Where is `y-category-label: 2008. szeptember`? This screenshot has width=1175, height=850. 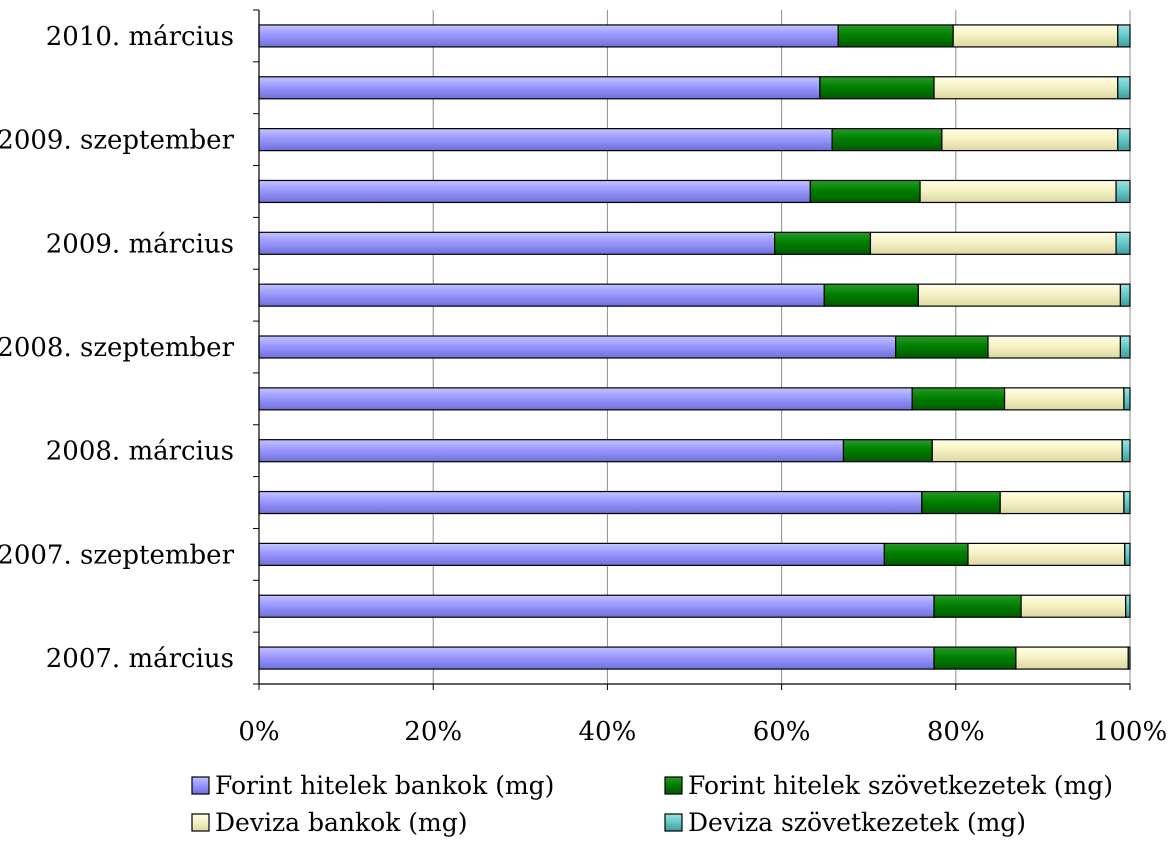 y-category-label: 2008. szeptember is located at coordinates (117, 348).